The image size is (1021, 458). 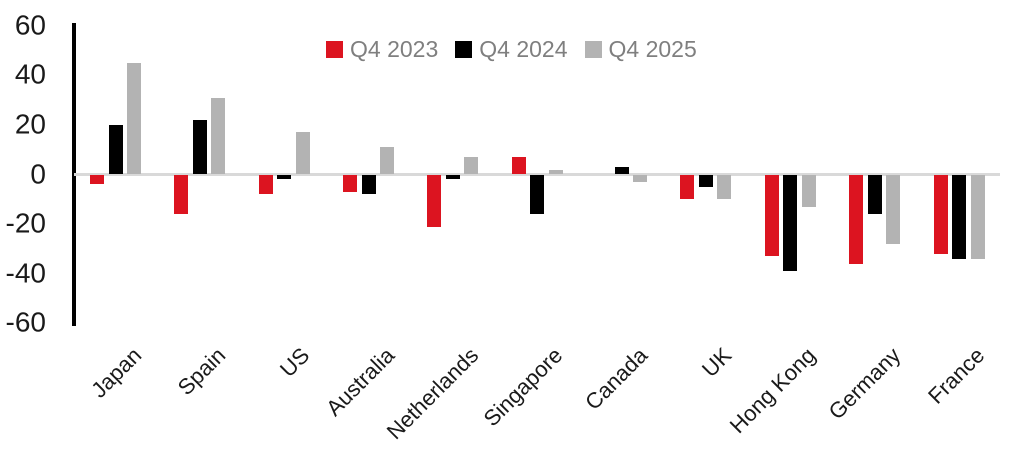 I want to click on bar-q4-2023-netherlands, so click(x=434, y=200).